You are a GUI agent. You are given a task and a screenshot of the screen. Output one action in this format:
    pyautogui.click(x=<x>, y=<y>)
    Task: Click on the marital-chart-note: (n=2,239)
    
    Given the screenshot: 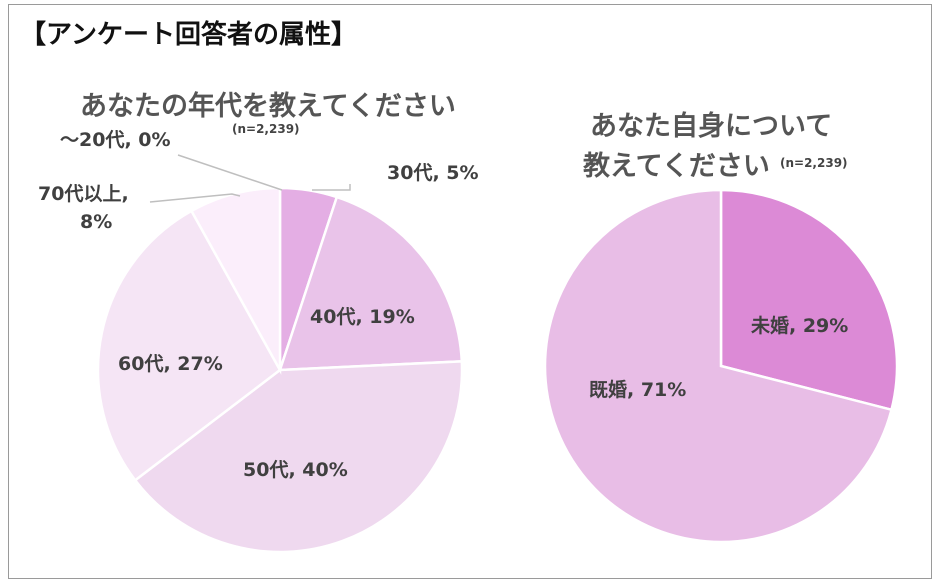 What is the action you would take?
    pyautogui.click(x=814, y=163)
    